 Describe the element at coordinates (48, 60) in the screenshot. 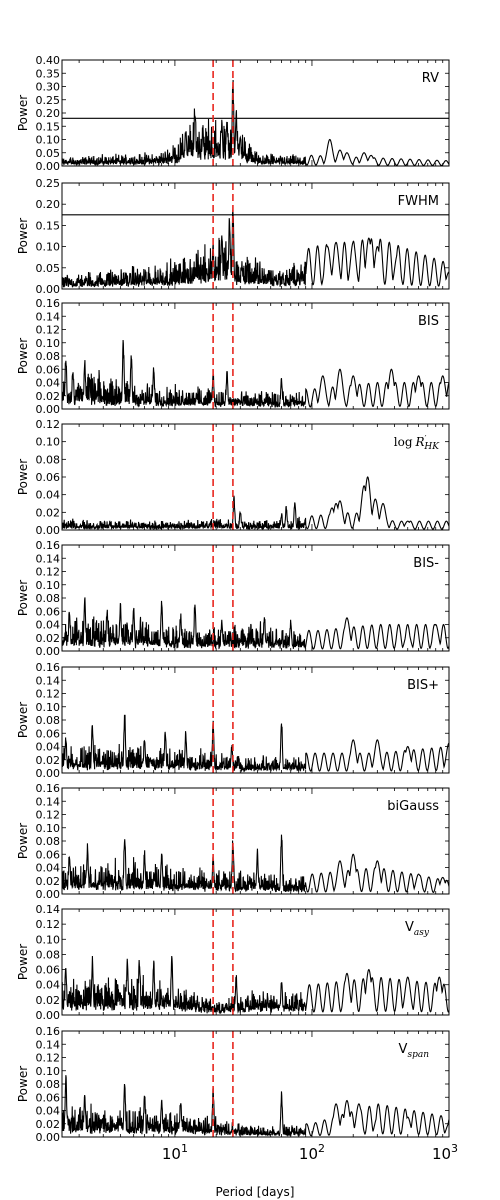

I see `y-tick-label: 0.40` at that location.